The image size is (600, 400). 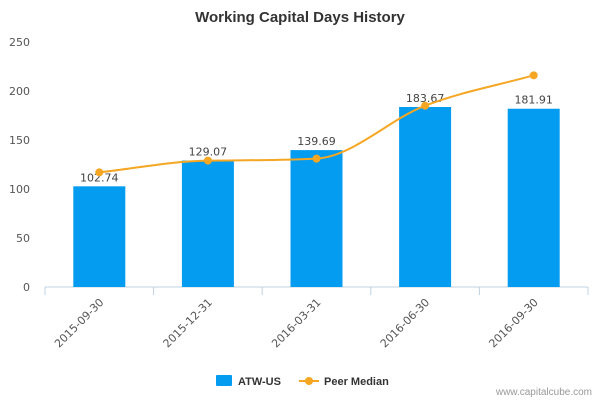 I want to click on x-tick-label: 2016-06-30, so click(x=405, y=323).